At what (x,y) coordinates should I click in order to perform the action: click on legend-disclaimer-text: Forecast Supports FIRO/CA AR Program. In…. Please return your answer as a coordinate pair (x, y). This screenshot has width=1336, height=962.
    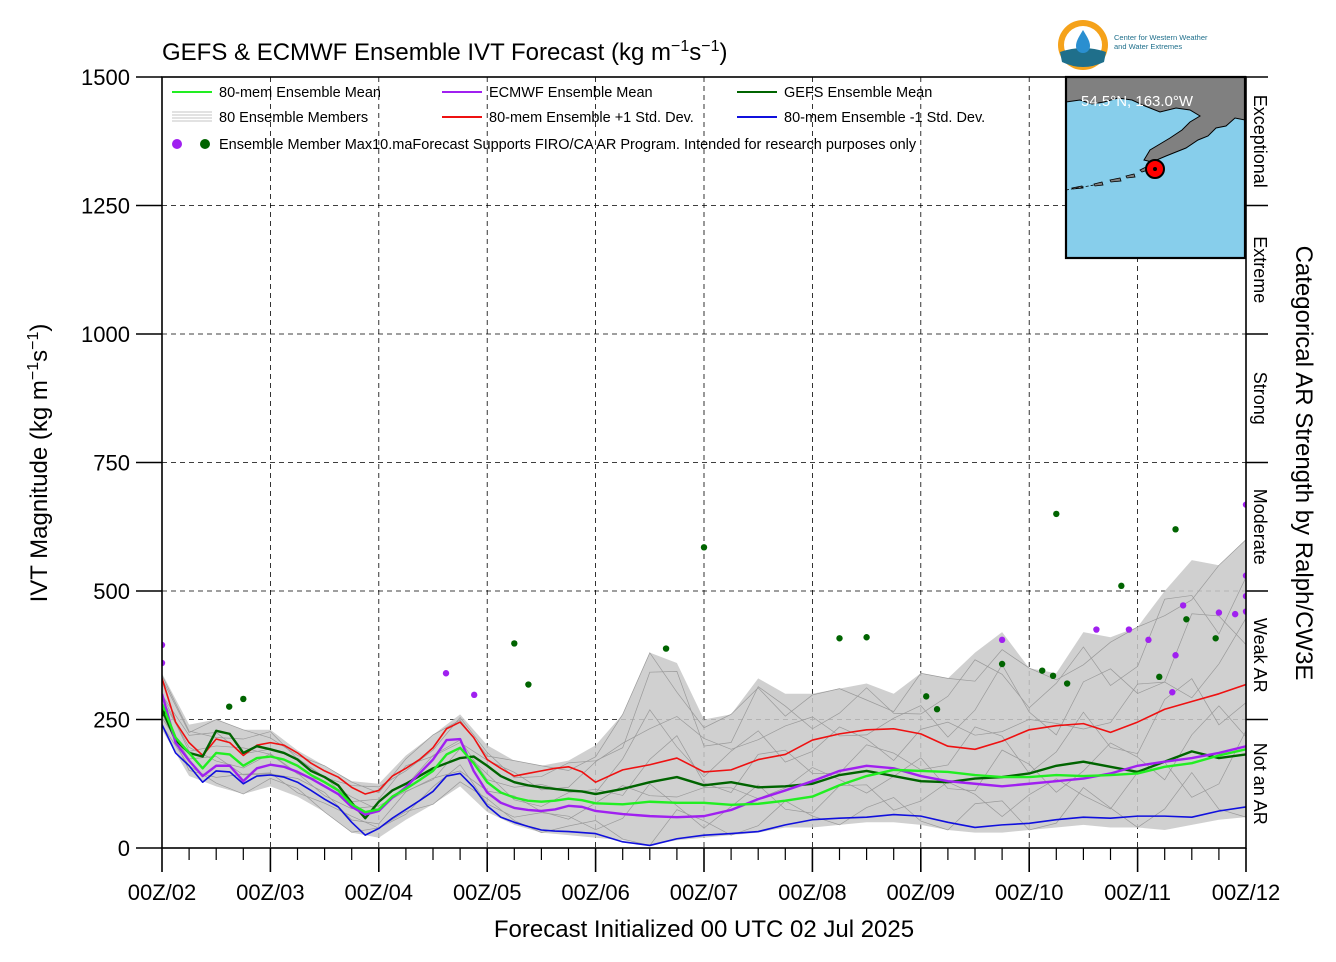
    Looking at the image, I should click on (664, 145).